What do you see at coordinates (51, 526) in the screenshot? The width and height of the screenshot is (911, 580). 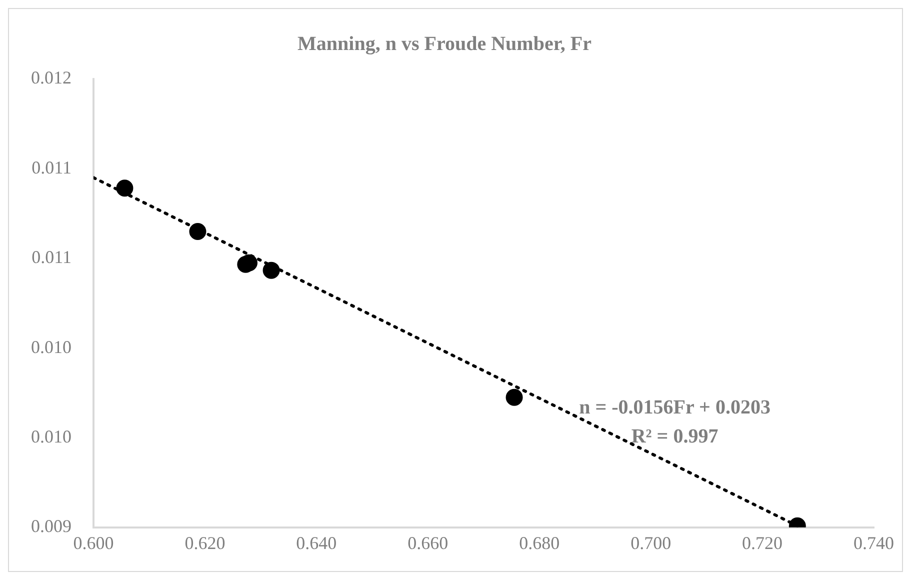 I see `y-tick-label: 0.009` at bounding box center [51, 526].